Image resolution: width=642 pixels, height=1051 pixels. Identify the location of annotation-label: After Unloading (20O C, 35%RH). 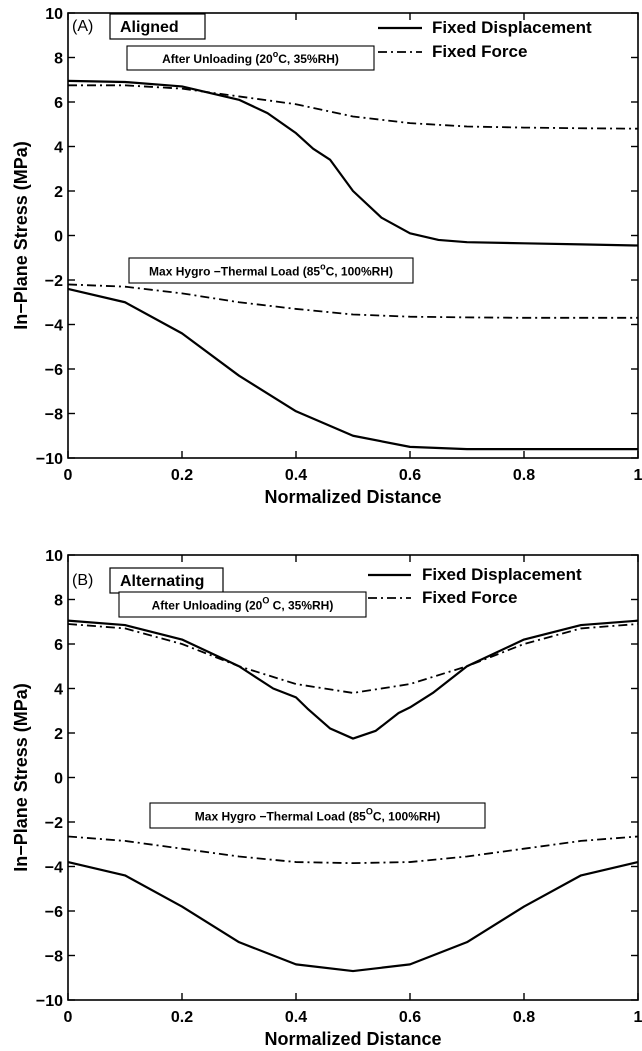
(243, 604).